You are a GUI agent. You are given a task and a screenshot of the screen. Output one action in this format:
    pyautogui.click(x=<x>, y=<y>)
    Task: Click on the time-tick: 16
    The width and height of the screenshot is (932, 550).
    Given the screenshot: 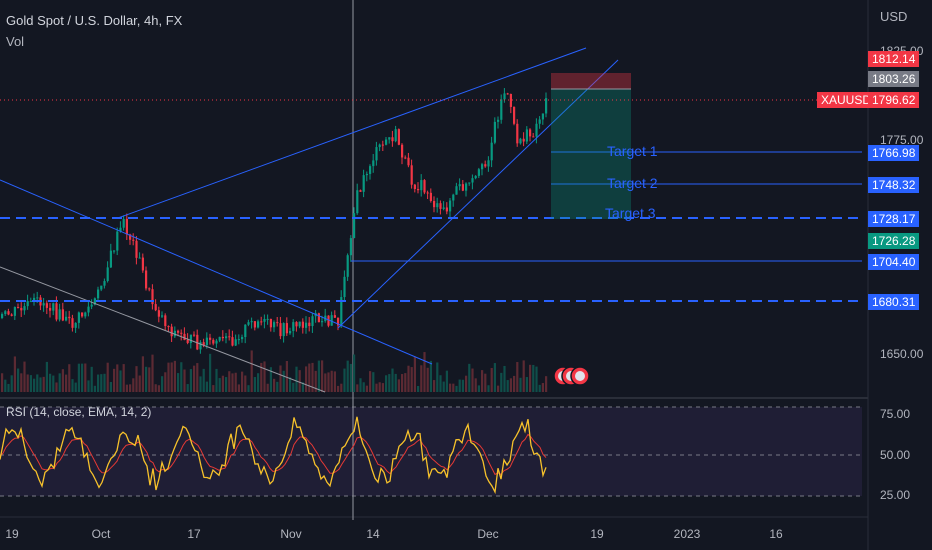 What is the action you would take?
    pyautogui.click(x=776, y=534)
    